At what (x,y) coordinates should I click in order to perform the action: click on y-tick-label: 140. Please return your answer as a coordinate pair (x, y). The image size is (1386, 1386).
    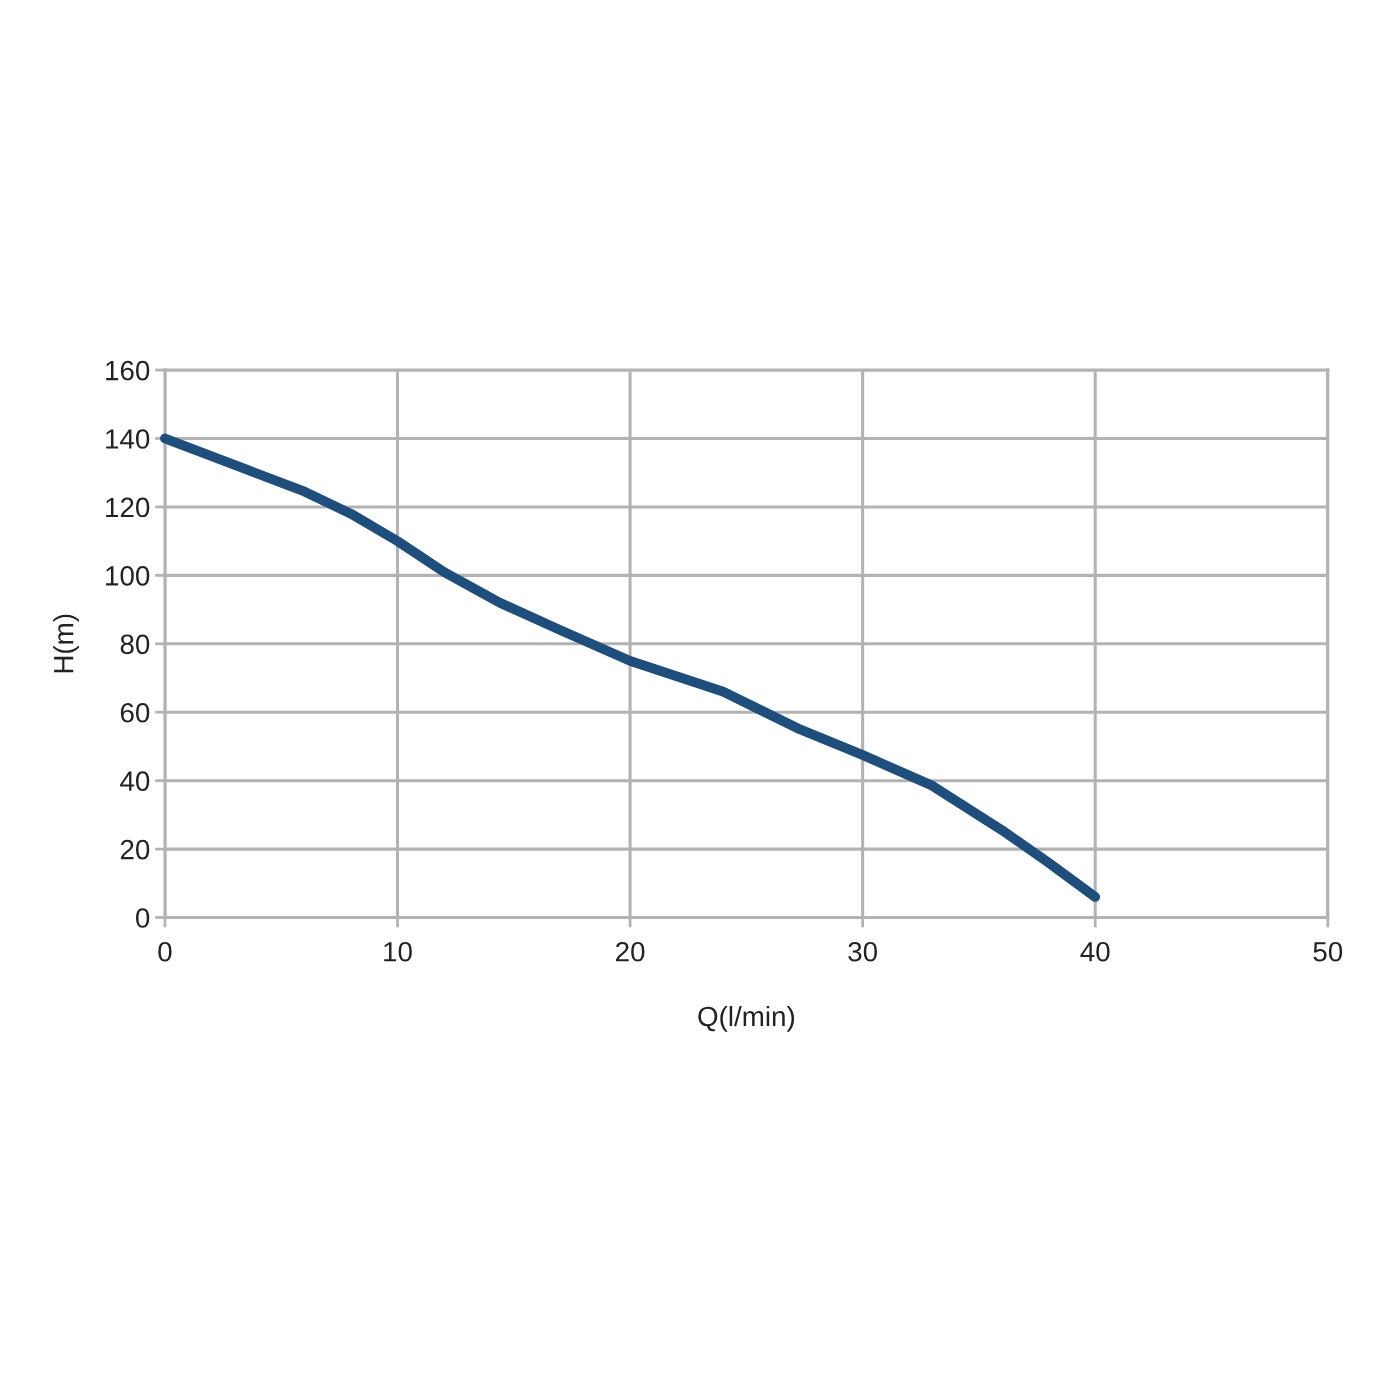
    Looking at the image, I should click on (128, 439).